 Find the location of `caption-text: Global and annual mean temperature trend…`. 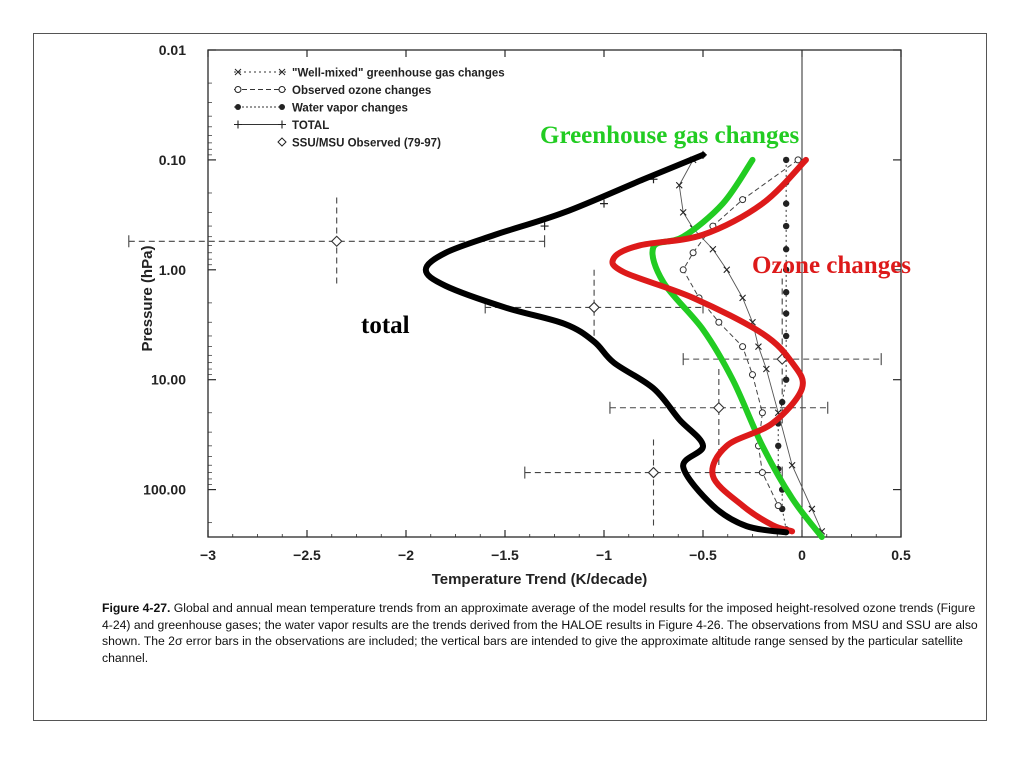

caption-text: Global and annual mean temperature trend… is located at coordinates (540, 633).